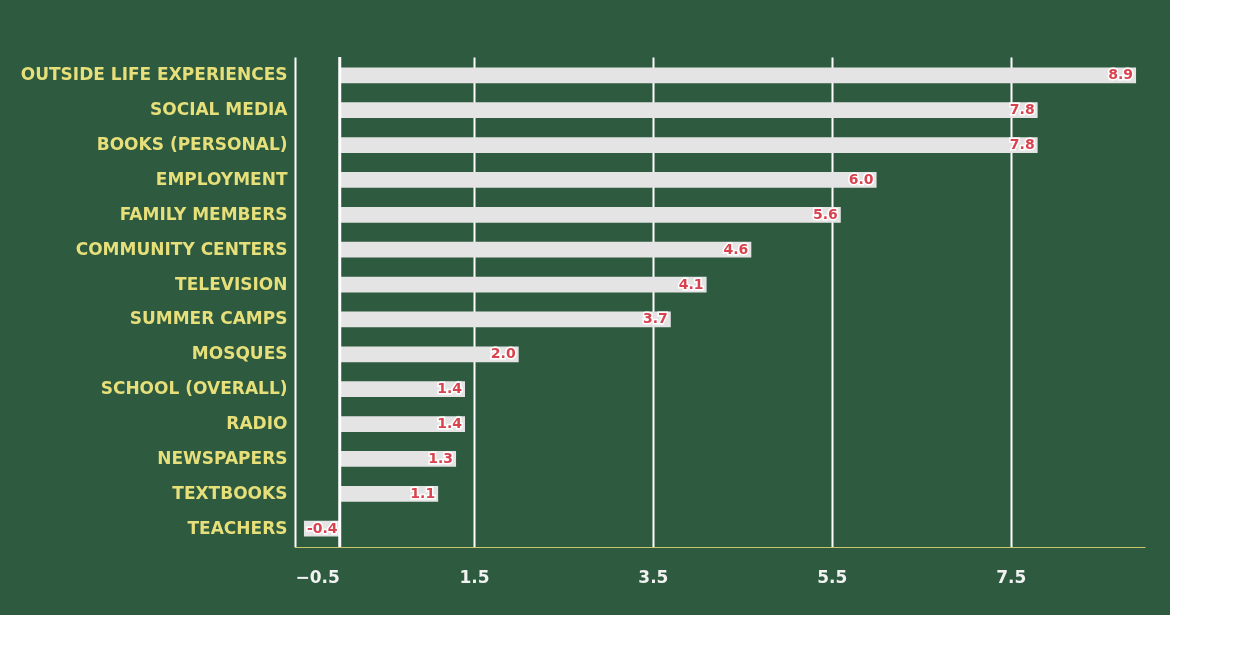  What do you see at coordinates (221, 178) in the screenshot?
I see `y-tick-label: EMPLOYMENT` at bounding box center [221, 178].